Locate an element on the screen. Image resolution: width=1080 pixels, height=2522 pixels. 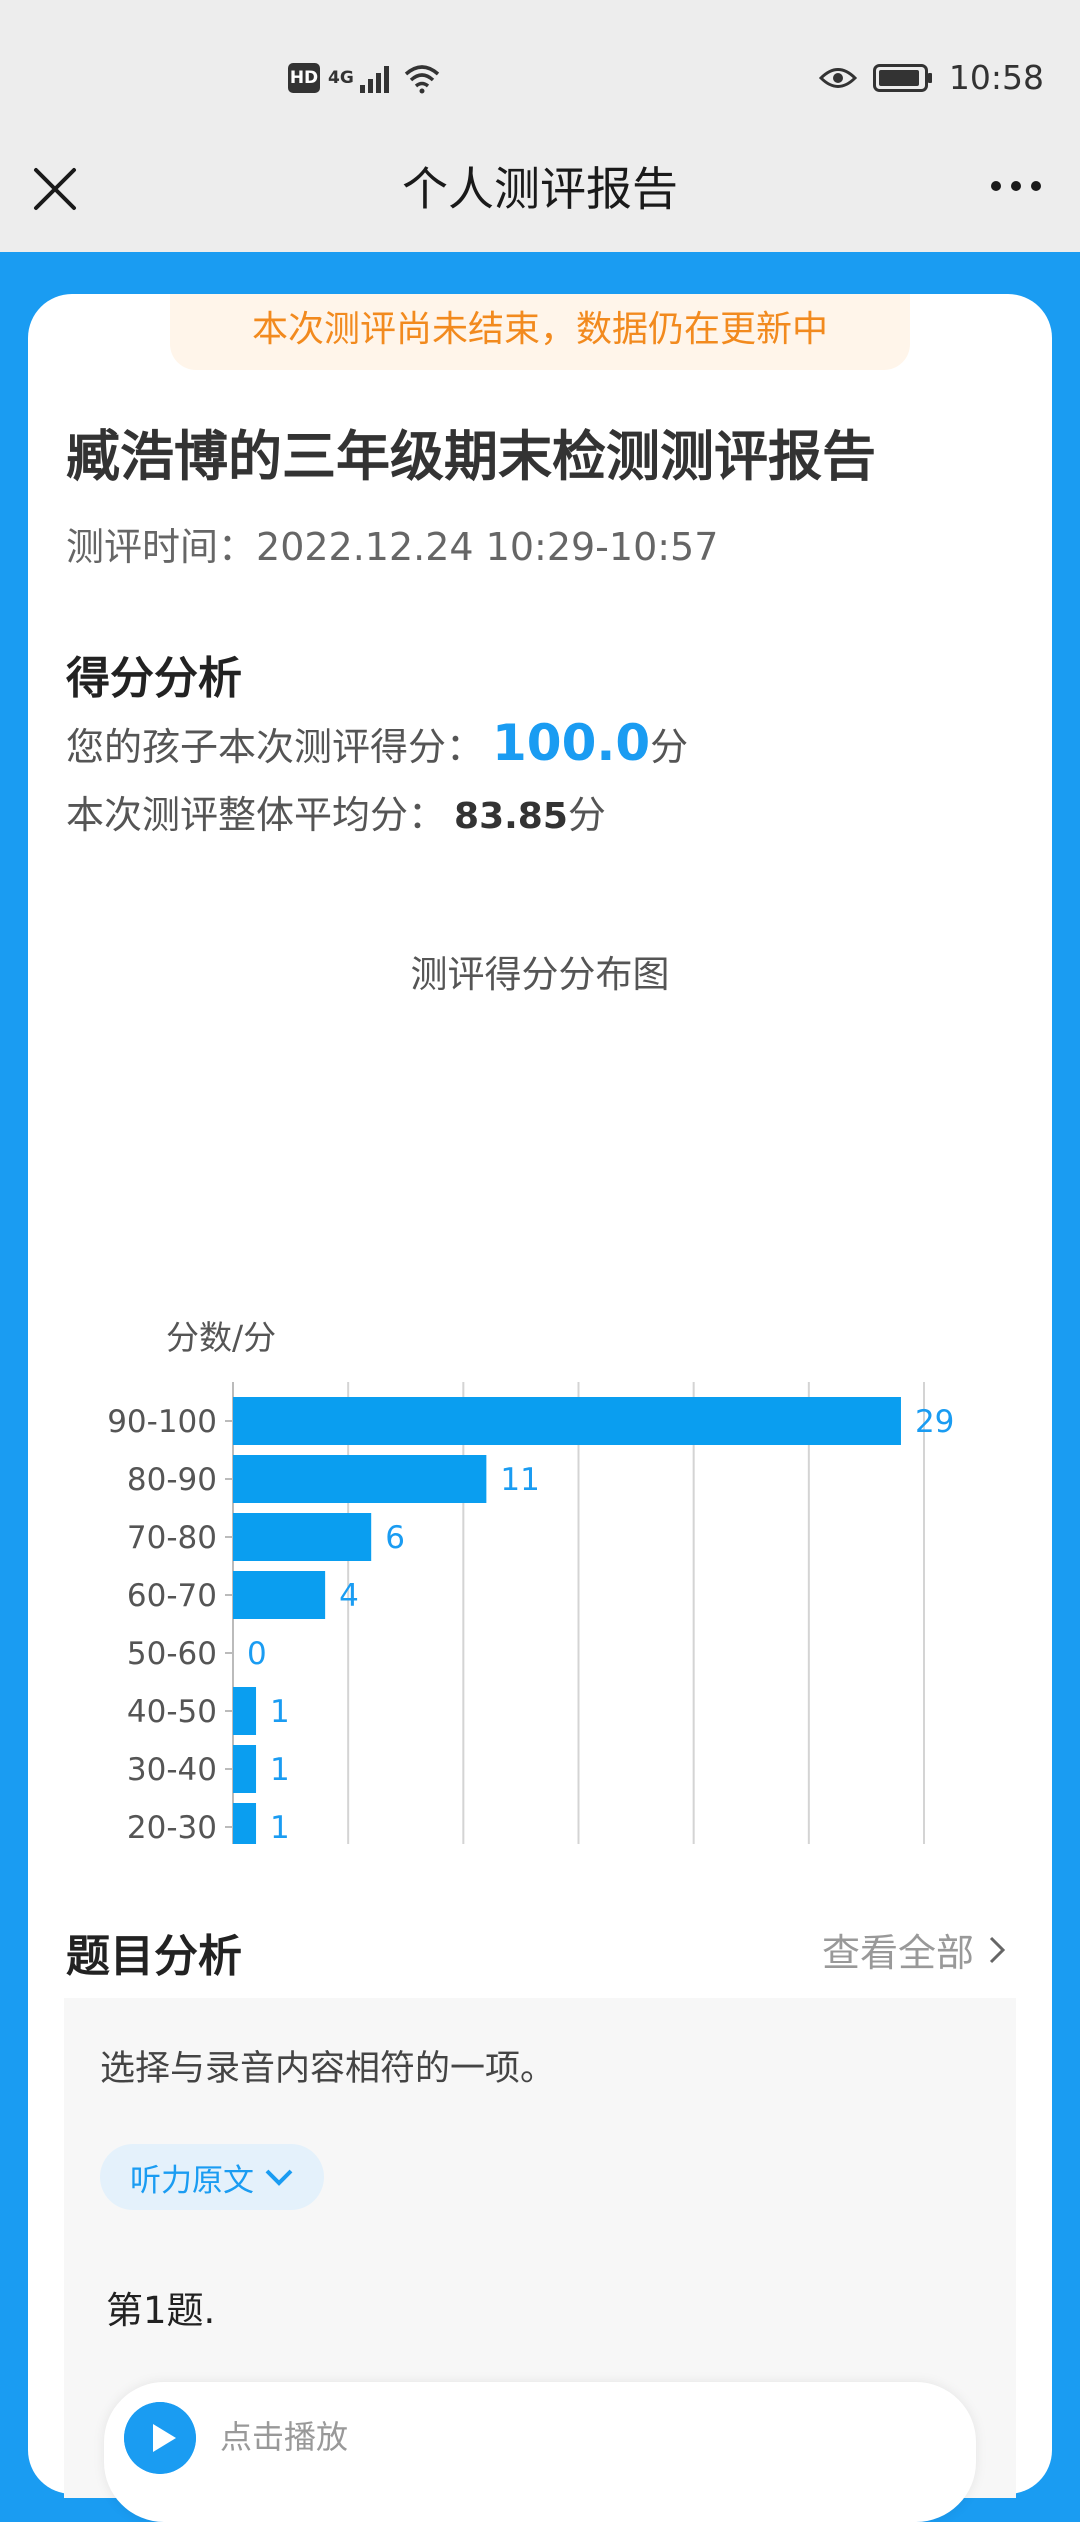
hd-badge: HD is located at coordinates (304, 78).